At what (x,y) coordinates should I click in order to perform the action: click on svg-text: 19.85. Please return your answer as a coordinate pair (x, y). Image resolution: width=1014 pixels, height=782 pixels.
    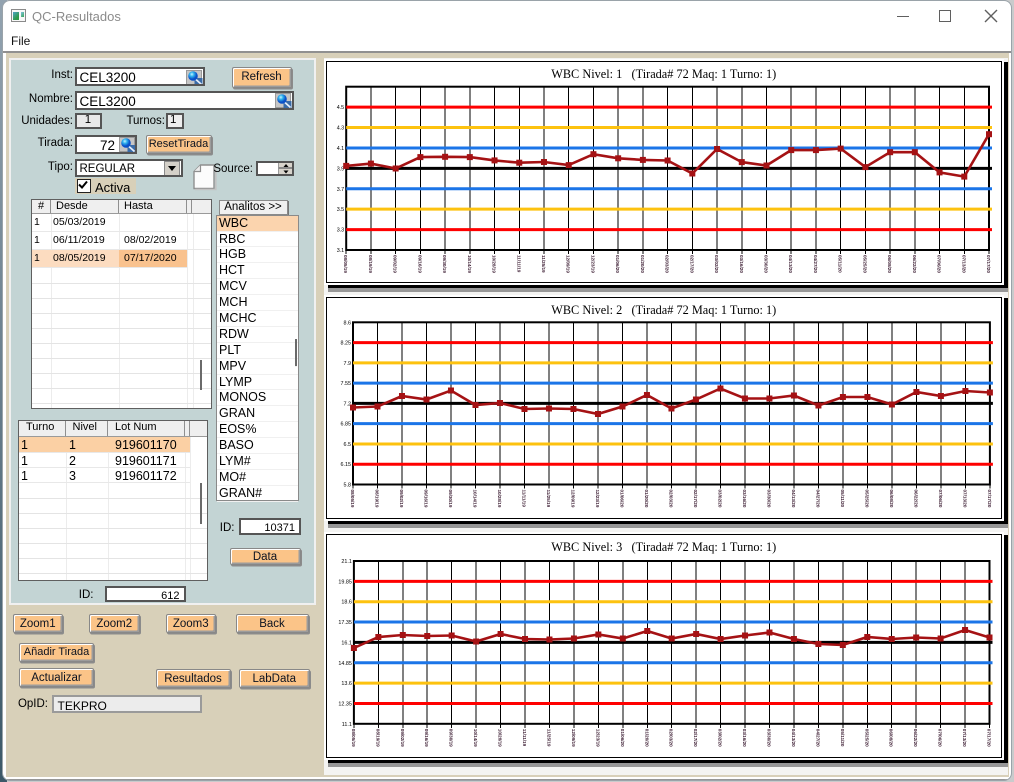
    Looking at the image, I should click on (345, 582).